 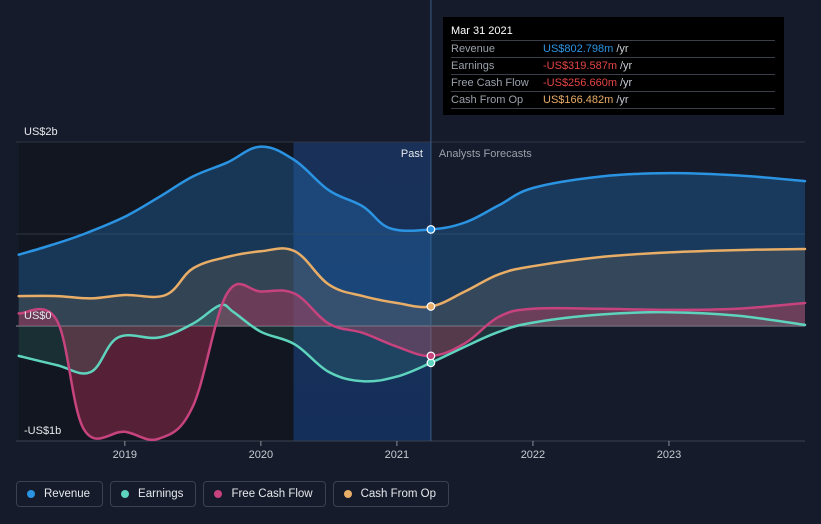 I want to click on tooltip-row-revenue: Revenue US$802.798m /yr, so click(x=613, y=49).